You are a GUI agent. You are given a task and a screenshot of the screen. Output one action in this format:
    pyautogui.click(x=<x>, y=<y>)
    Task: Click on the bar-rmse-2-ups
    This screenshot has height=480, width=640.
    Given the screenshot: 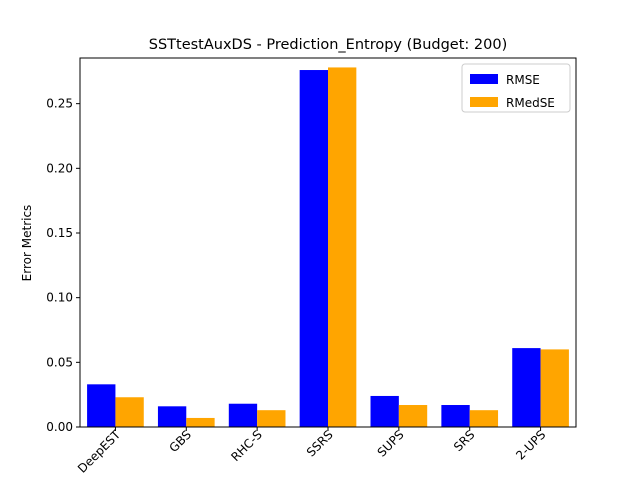 What is the action you would take?
    pyautogui.click(x=526, y=387)
    